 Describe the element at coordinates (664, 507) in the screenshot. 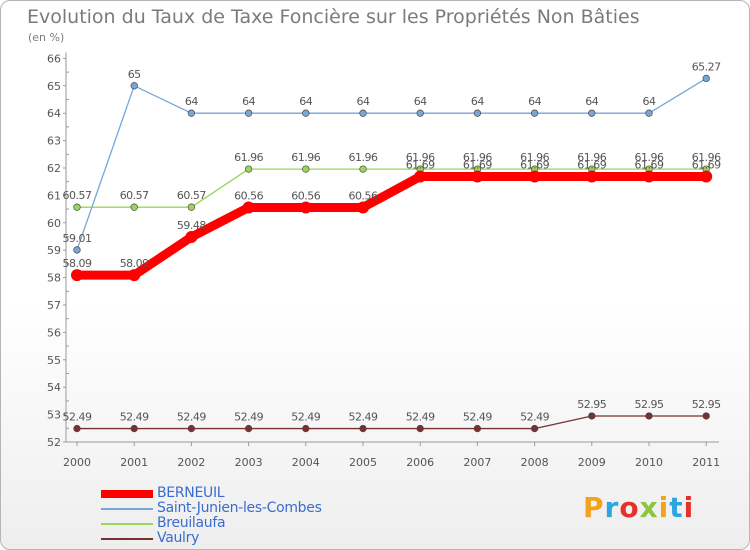

I see `logo-letter: i` at that location.